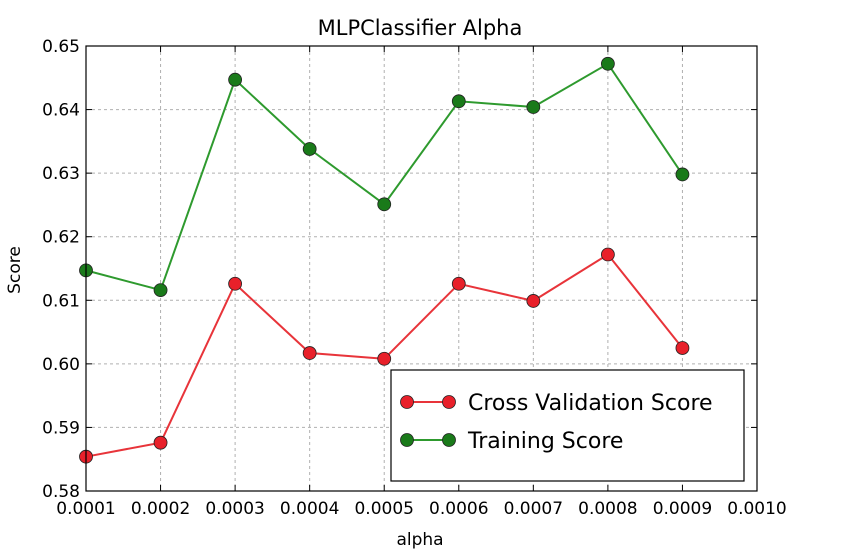  What do you see at coordinates (458, 509) in the screenshot?
I see `x-tick-label: 0.0006` at bounding box center [458, 509].